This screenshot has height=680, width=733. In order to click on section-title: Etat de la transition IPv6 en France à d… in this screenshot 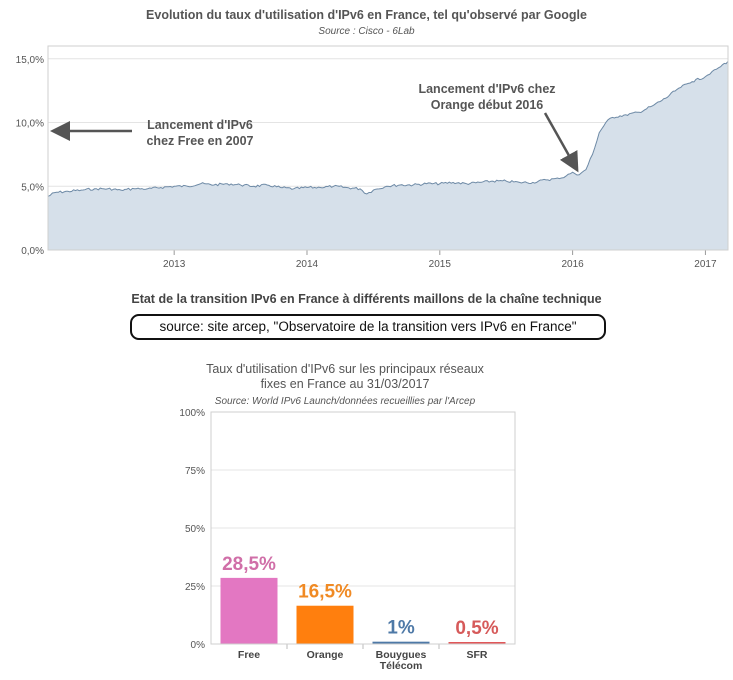, I will do `click(366, 299)`.